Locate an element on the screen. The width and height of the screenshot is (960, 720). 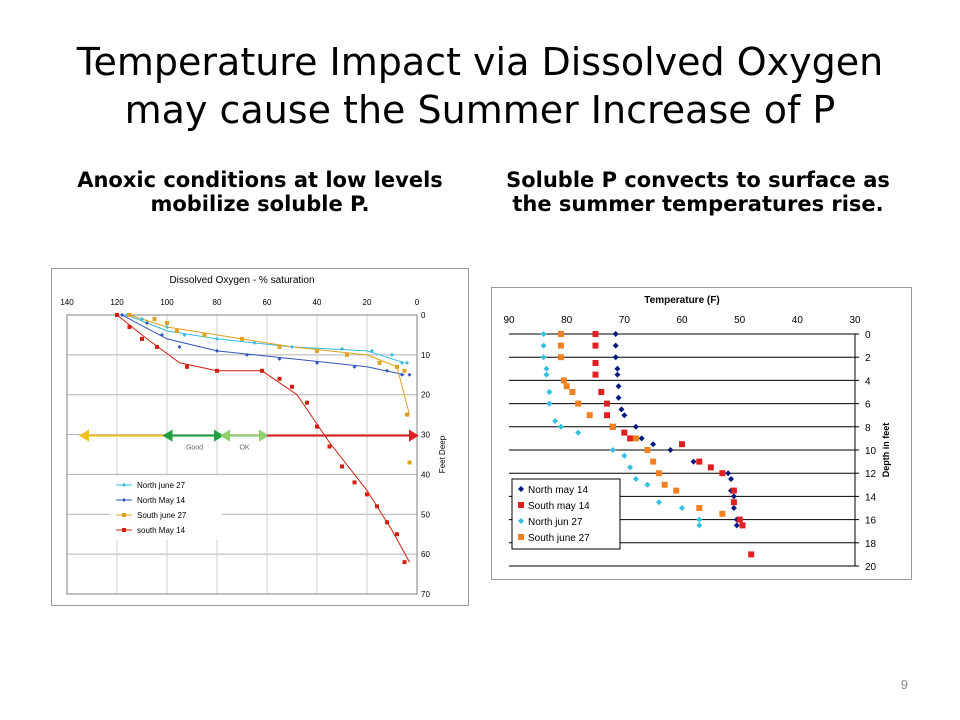
temp-y-tick-label: 20 is located at coordinates (871, 567).